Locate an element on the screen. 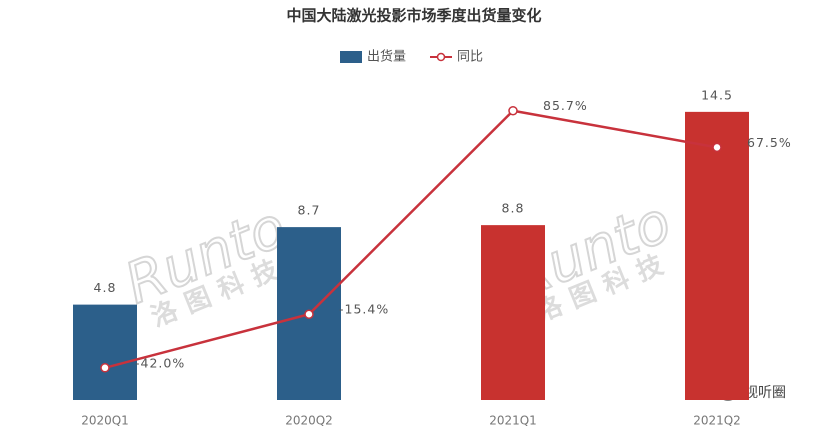 The height and width of the screenshot is (430, 829). data-label: 14.5 is located at coordinates (717, 94).